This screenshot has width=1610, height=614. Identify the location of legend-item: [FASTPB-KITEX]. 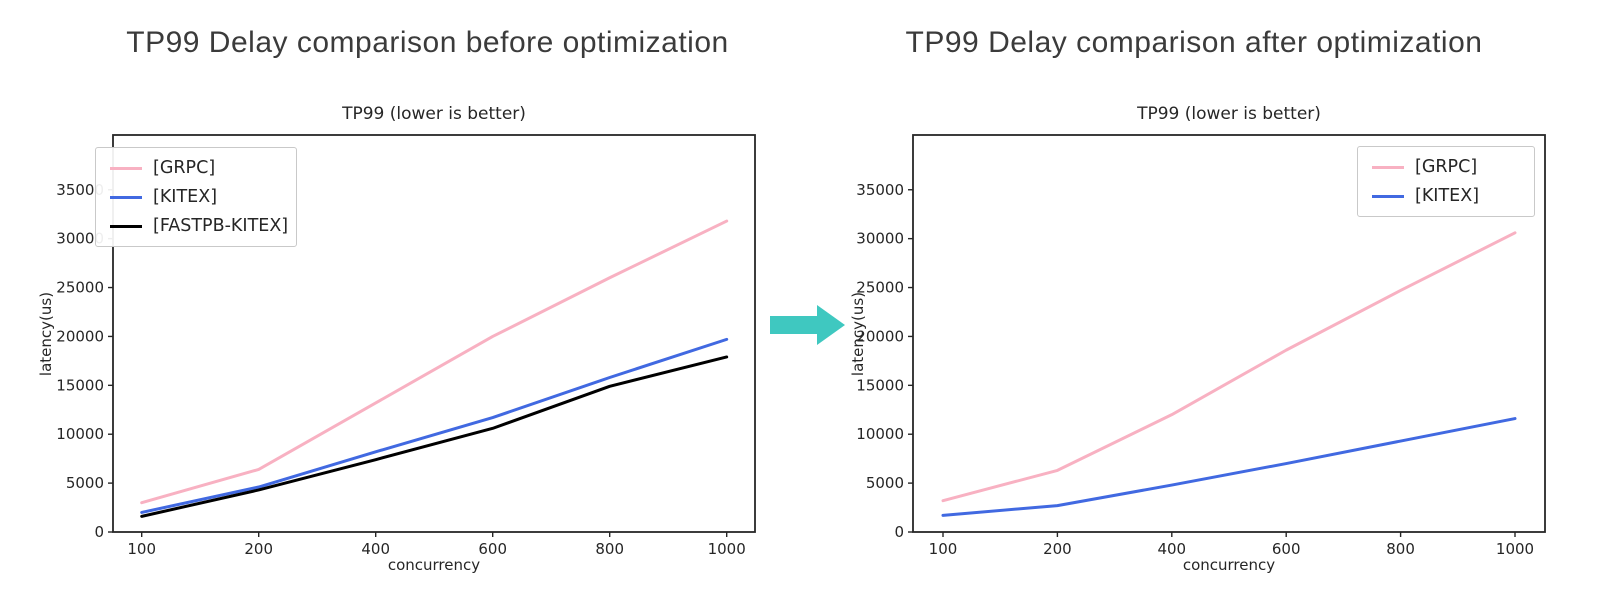
(199, 226).